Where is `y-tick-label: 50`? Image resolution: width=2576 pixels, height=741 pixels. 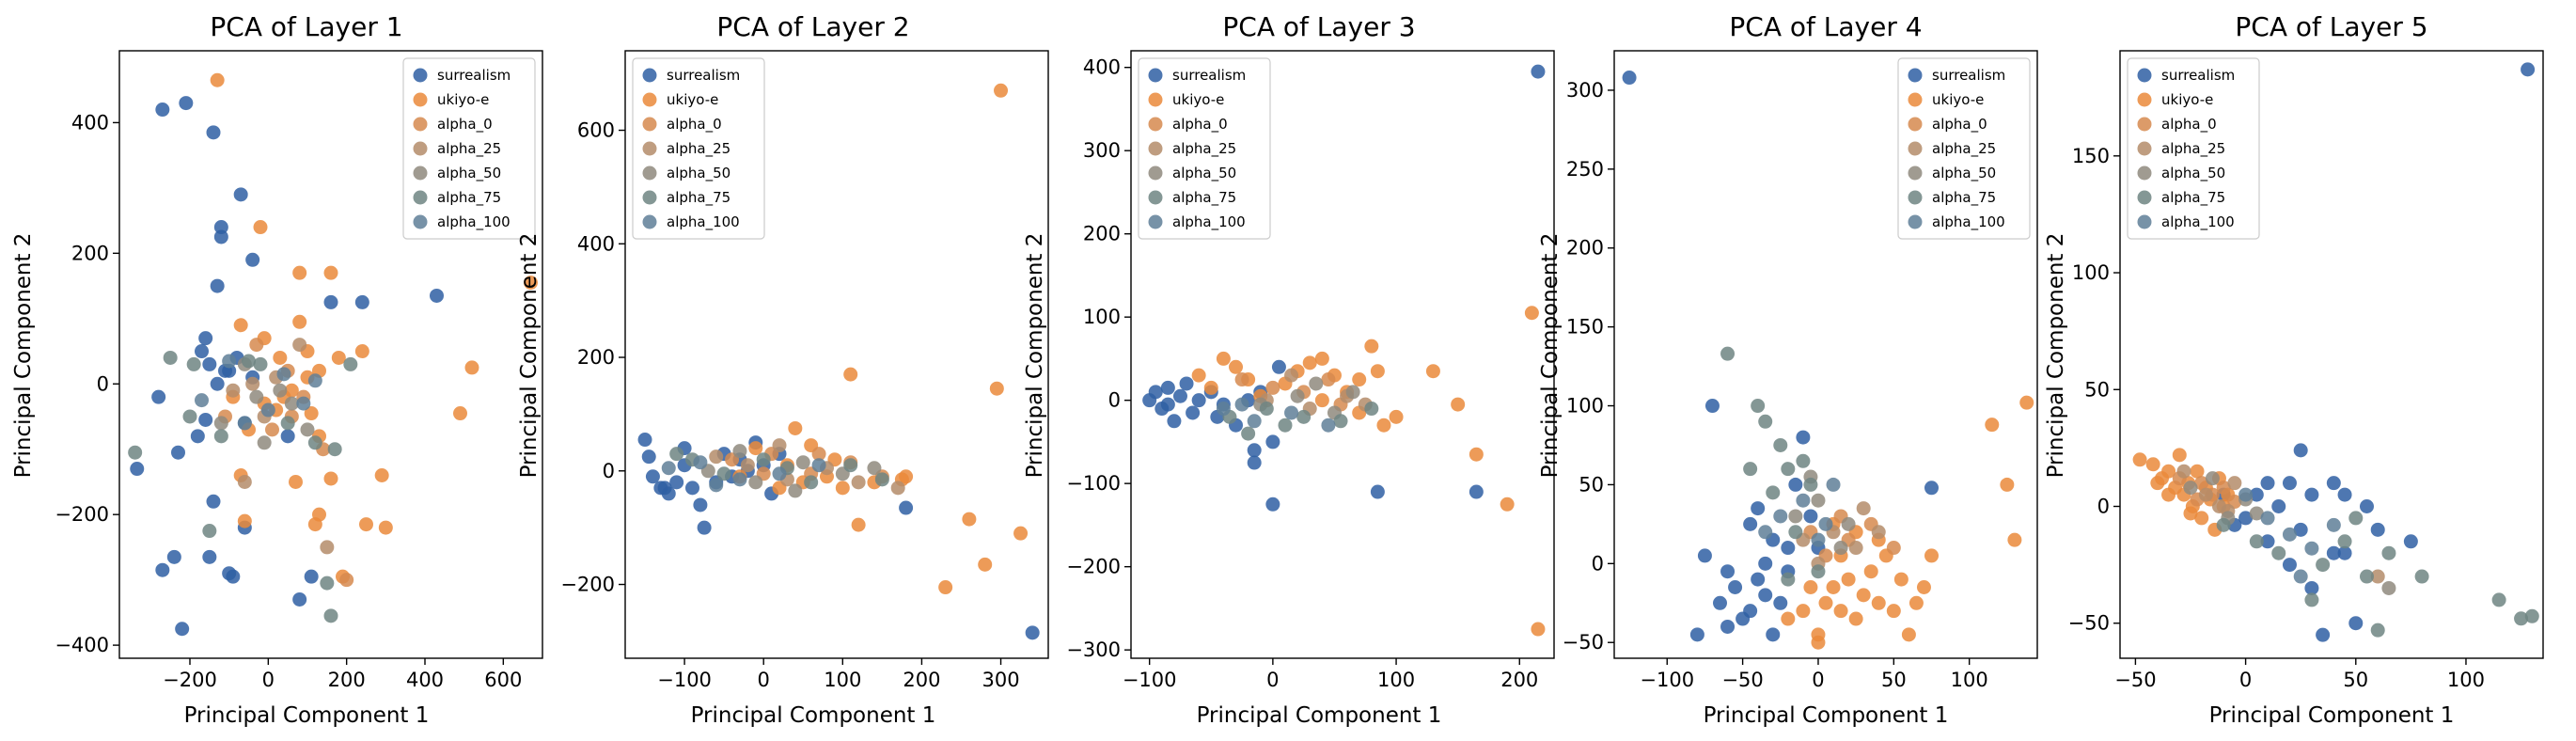
y-tick-label: 50 is located at coordinates (2097, 389).